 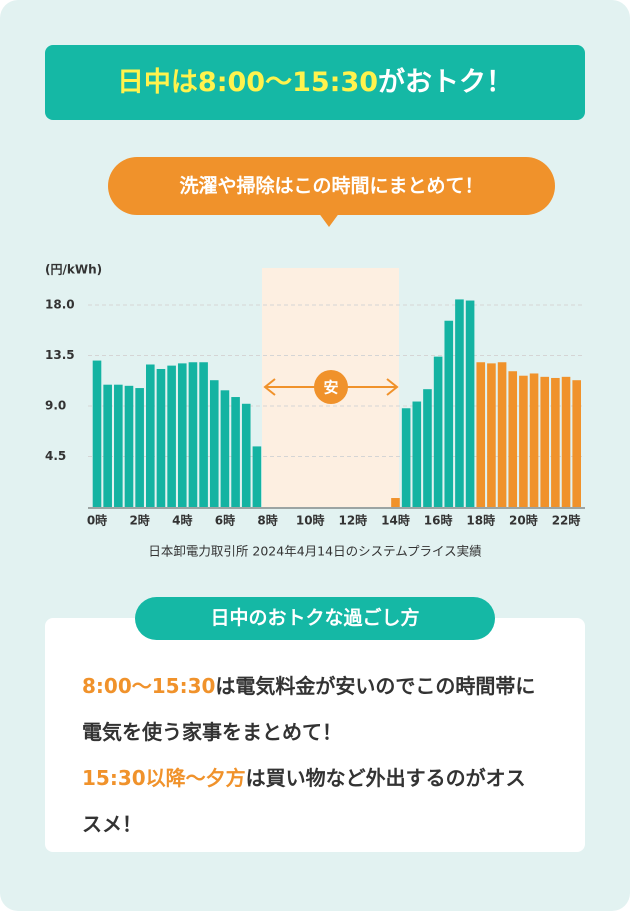 What do you see at coordinates (304, 801) in the screenshot?
I see `body-text: は買い物など外出するのがオススメ！` at bounding box center [304, 801].